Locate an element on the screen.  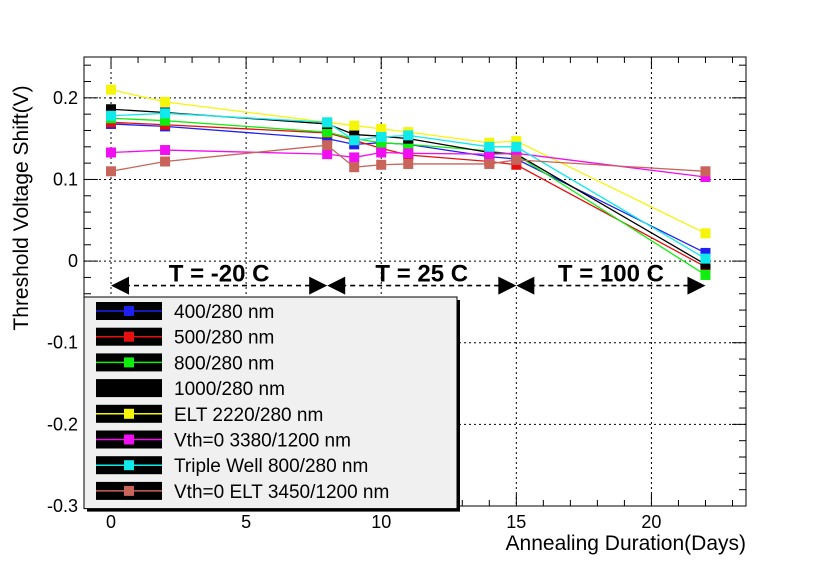
period-label: T = -20 C is located at coordinates (219, 274).